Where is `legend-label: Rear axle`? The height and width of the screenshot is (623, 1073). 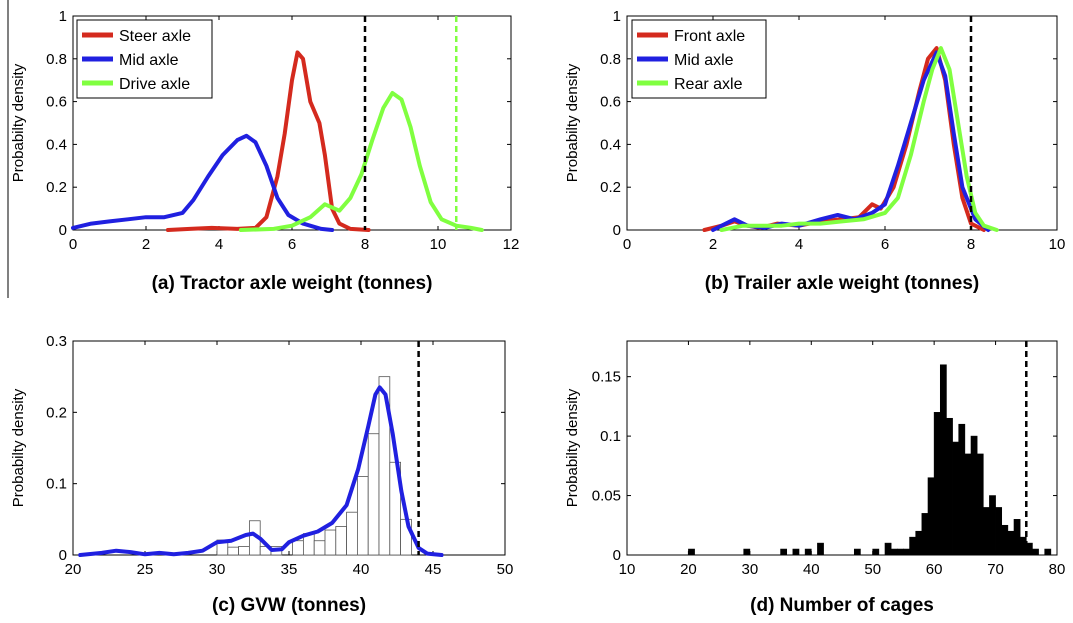
legend-label: Rear axle is located at coordinates (708, 84).